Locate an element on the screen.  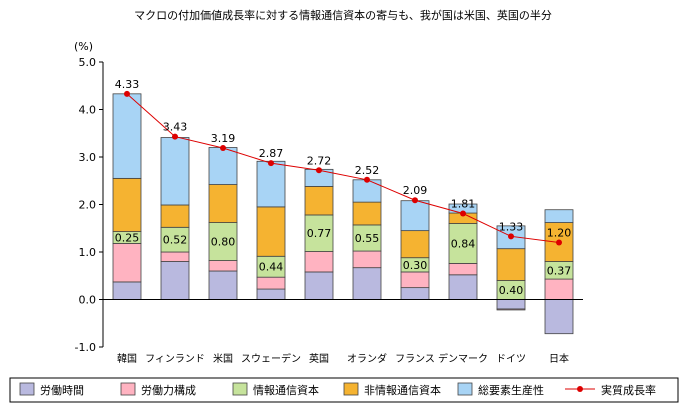
chart-title: マクロの付加価値成長率に対する情報通信資本の寄与も、我が国は米国、英国の半分 is located at coordinates (343, 15).